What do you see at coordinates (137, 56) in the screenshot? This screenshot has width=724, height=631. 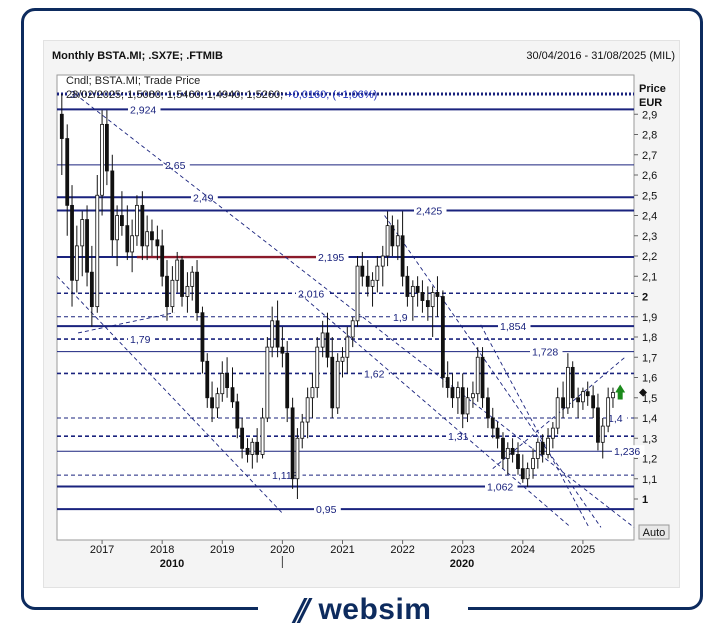 I see `chart-title: Monthly BSTA.MI; .SX7E; .FTMIB` at bounding box center [137, 56].